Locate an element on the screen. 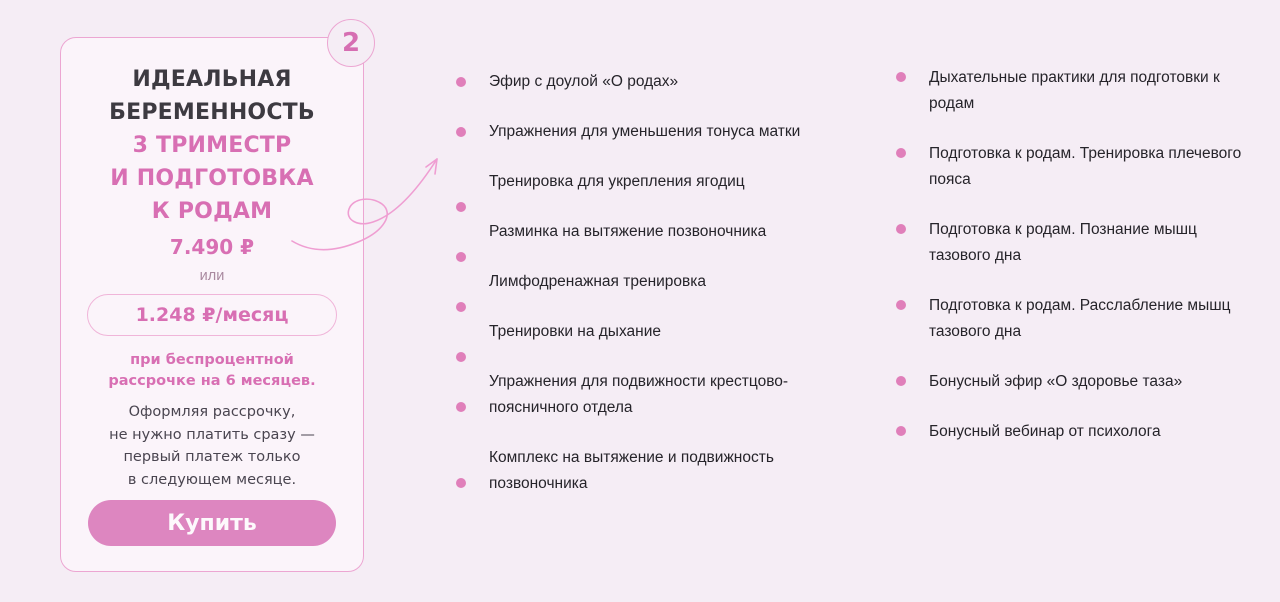 The image size is (1280, 602). list-item-label: Тренировки на дыхание is located at coordinates (575, 331).